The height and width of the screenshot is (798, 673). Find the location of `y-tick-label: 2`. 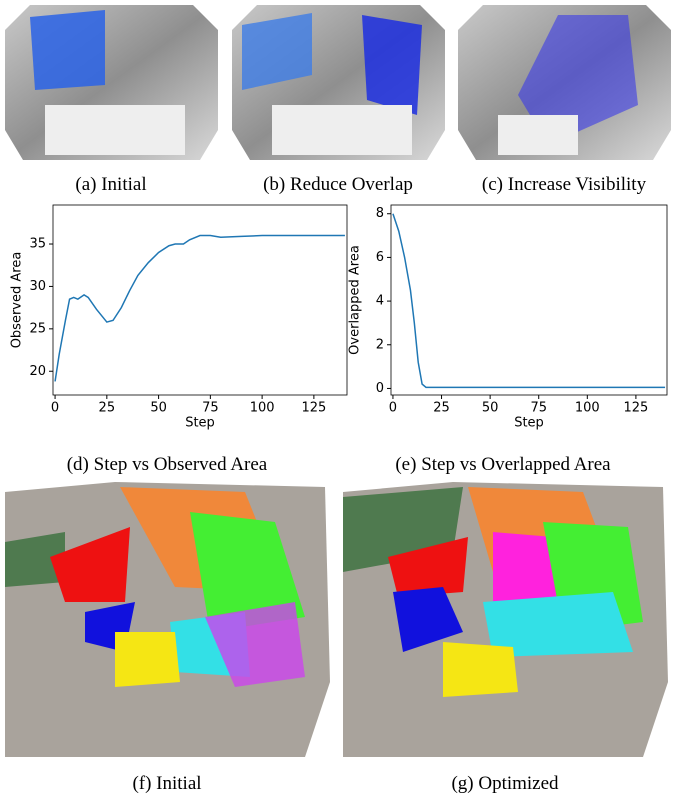

y-tick-label: 2 is located at coordinates (380, 344).